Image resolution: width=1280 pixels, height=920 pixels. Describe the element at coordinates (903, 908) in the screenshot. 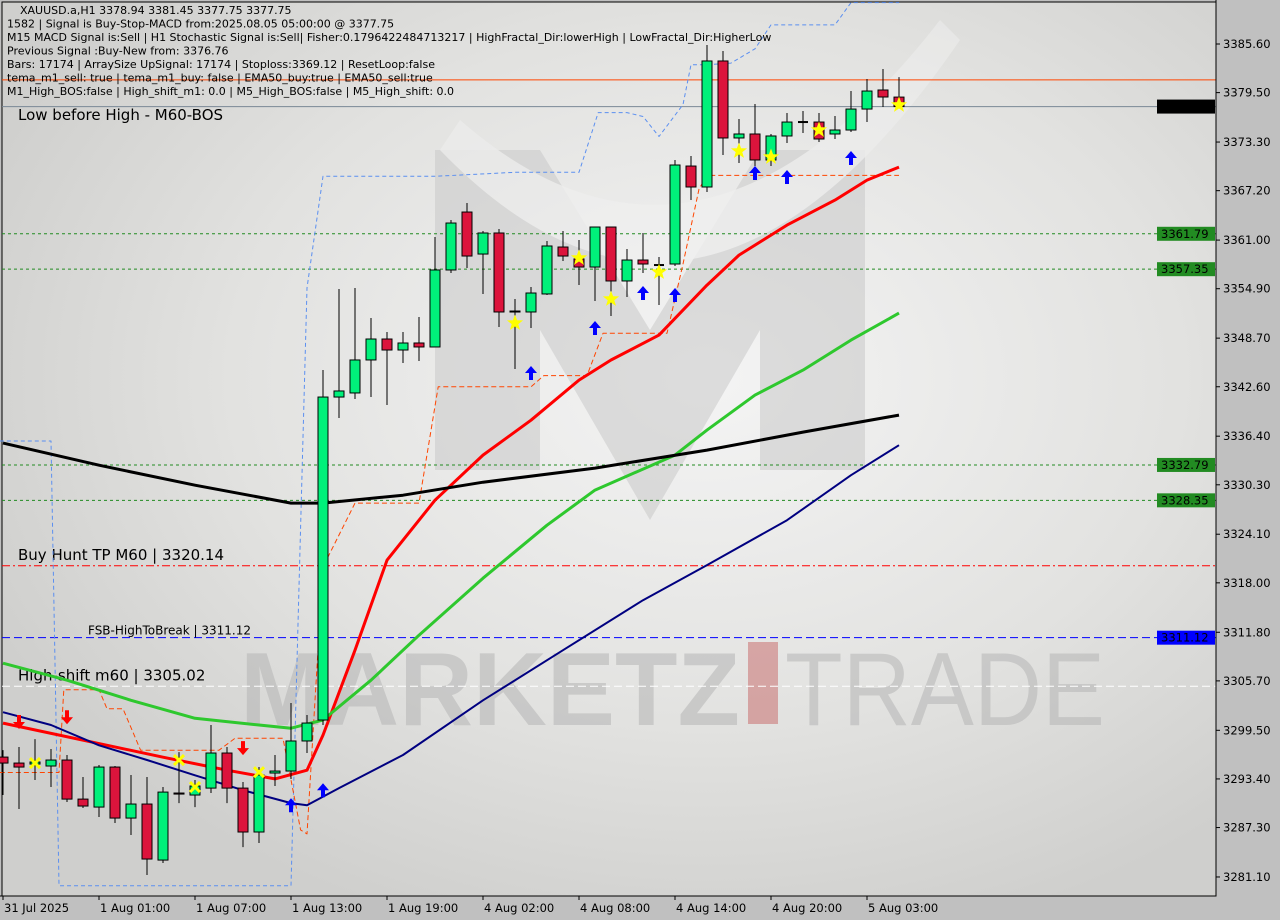

I see `time-tick-label: 5 Aug 03:00` at that location.